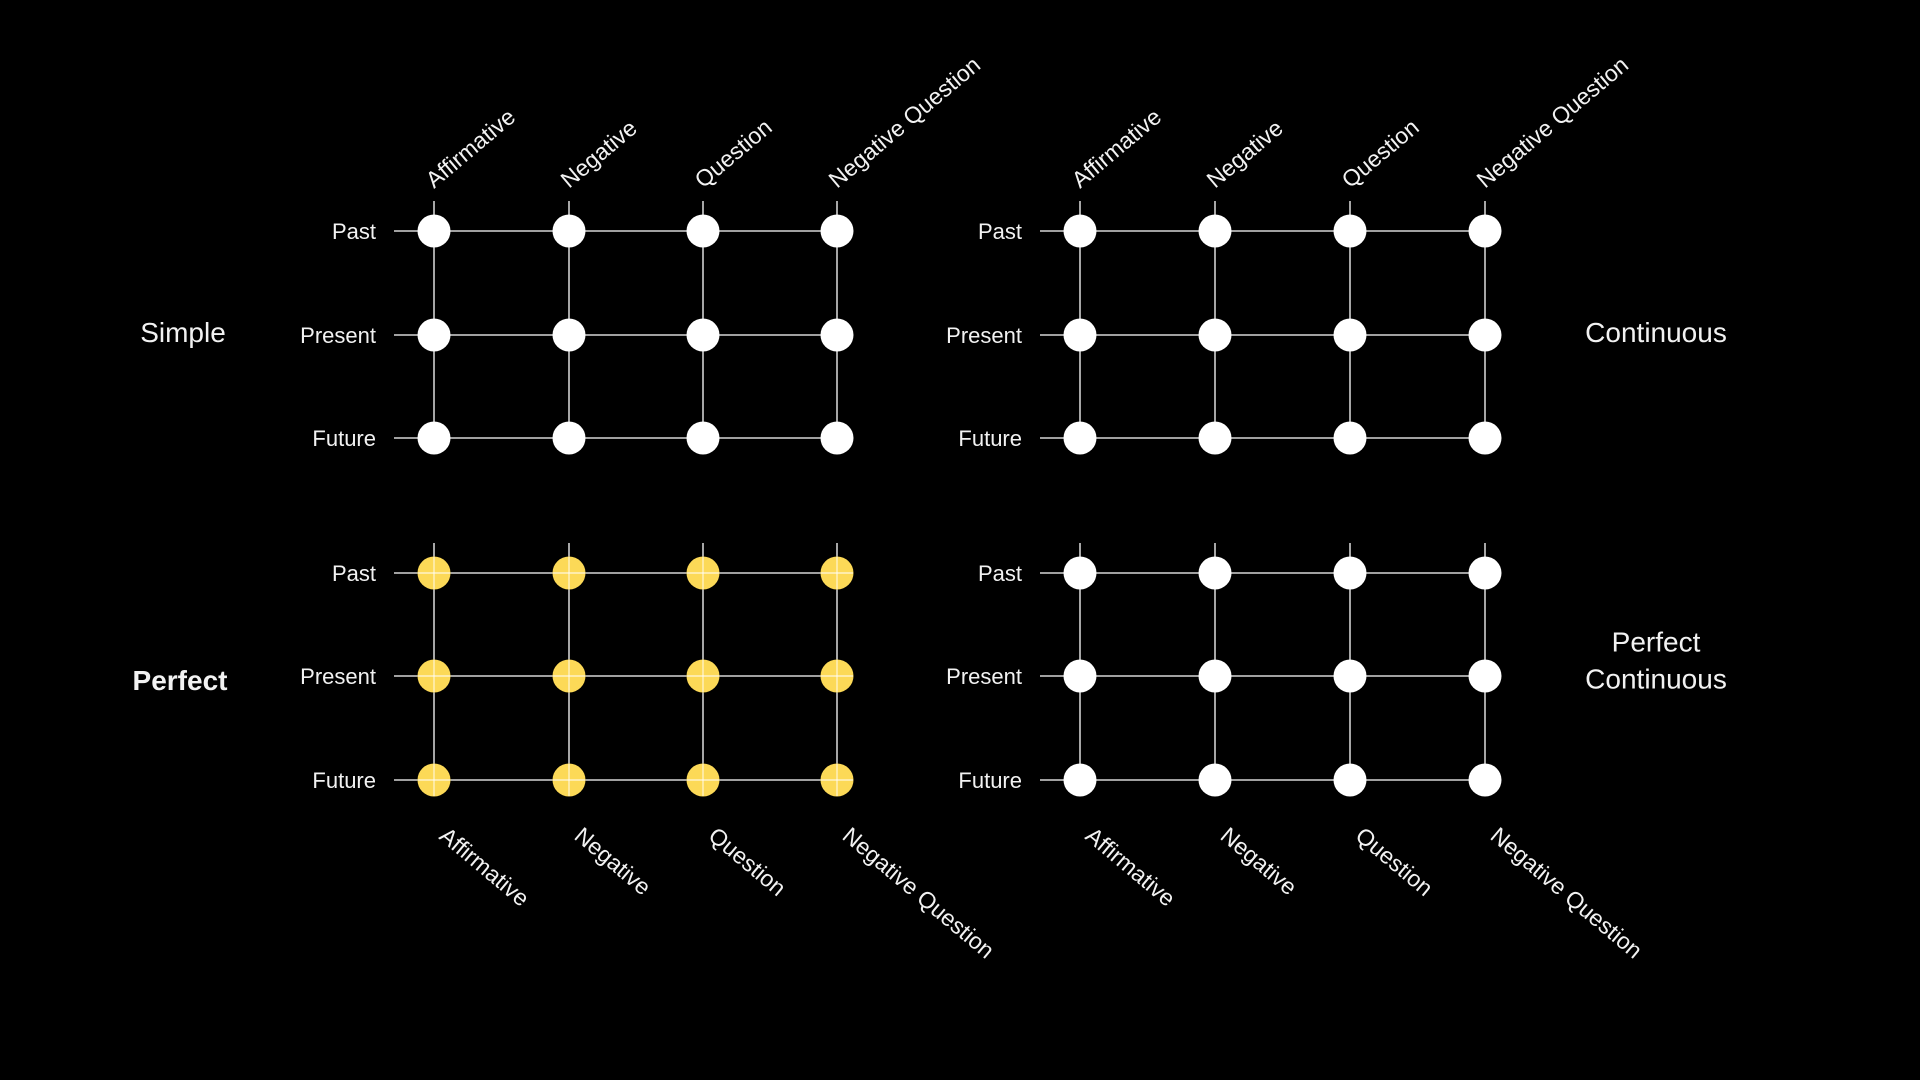  What do you see at coordinates (1656, 679) in the screenshot?
I see `group-label-perfect-continuous-line-2: Continuous` at bounding box center [1656, 679].